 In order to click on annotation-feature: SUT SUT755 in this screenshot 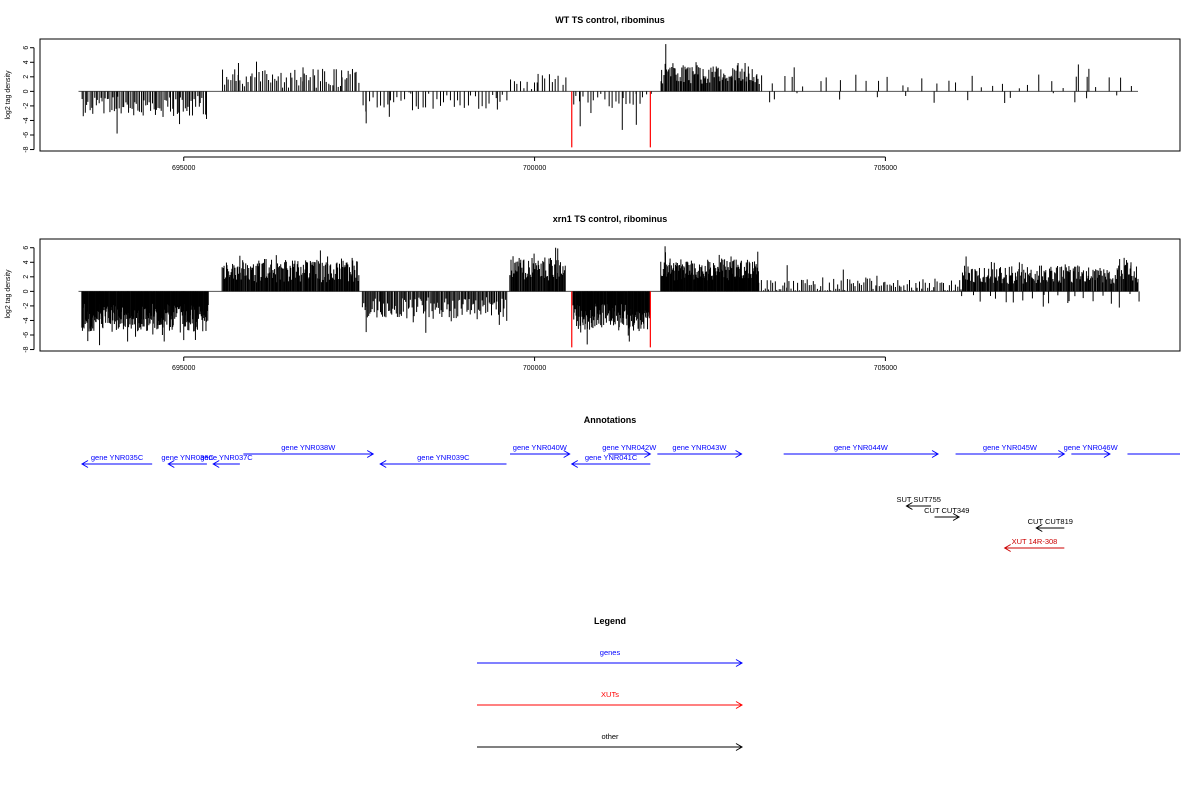, I will do `click(918, 502)`.